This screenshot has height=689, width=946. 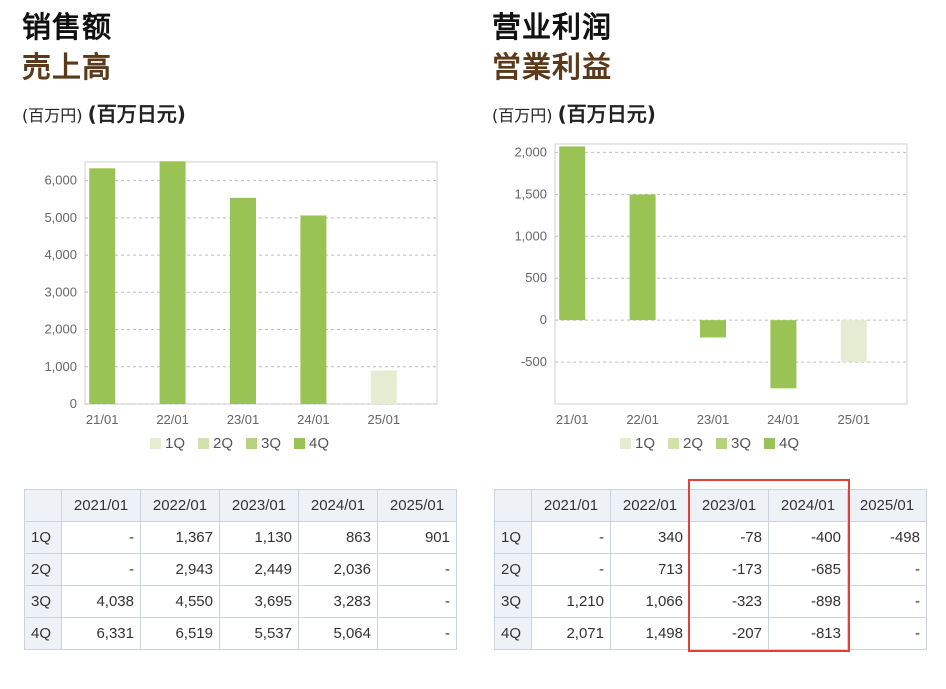 I want to click on table-cell: -898, so click(x=808, y=601).